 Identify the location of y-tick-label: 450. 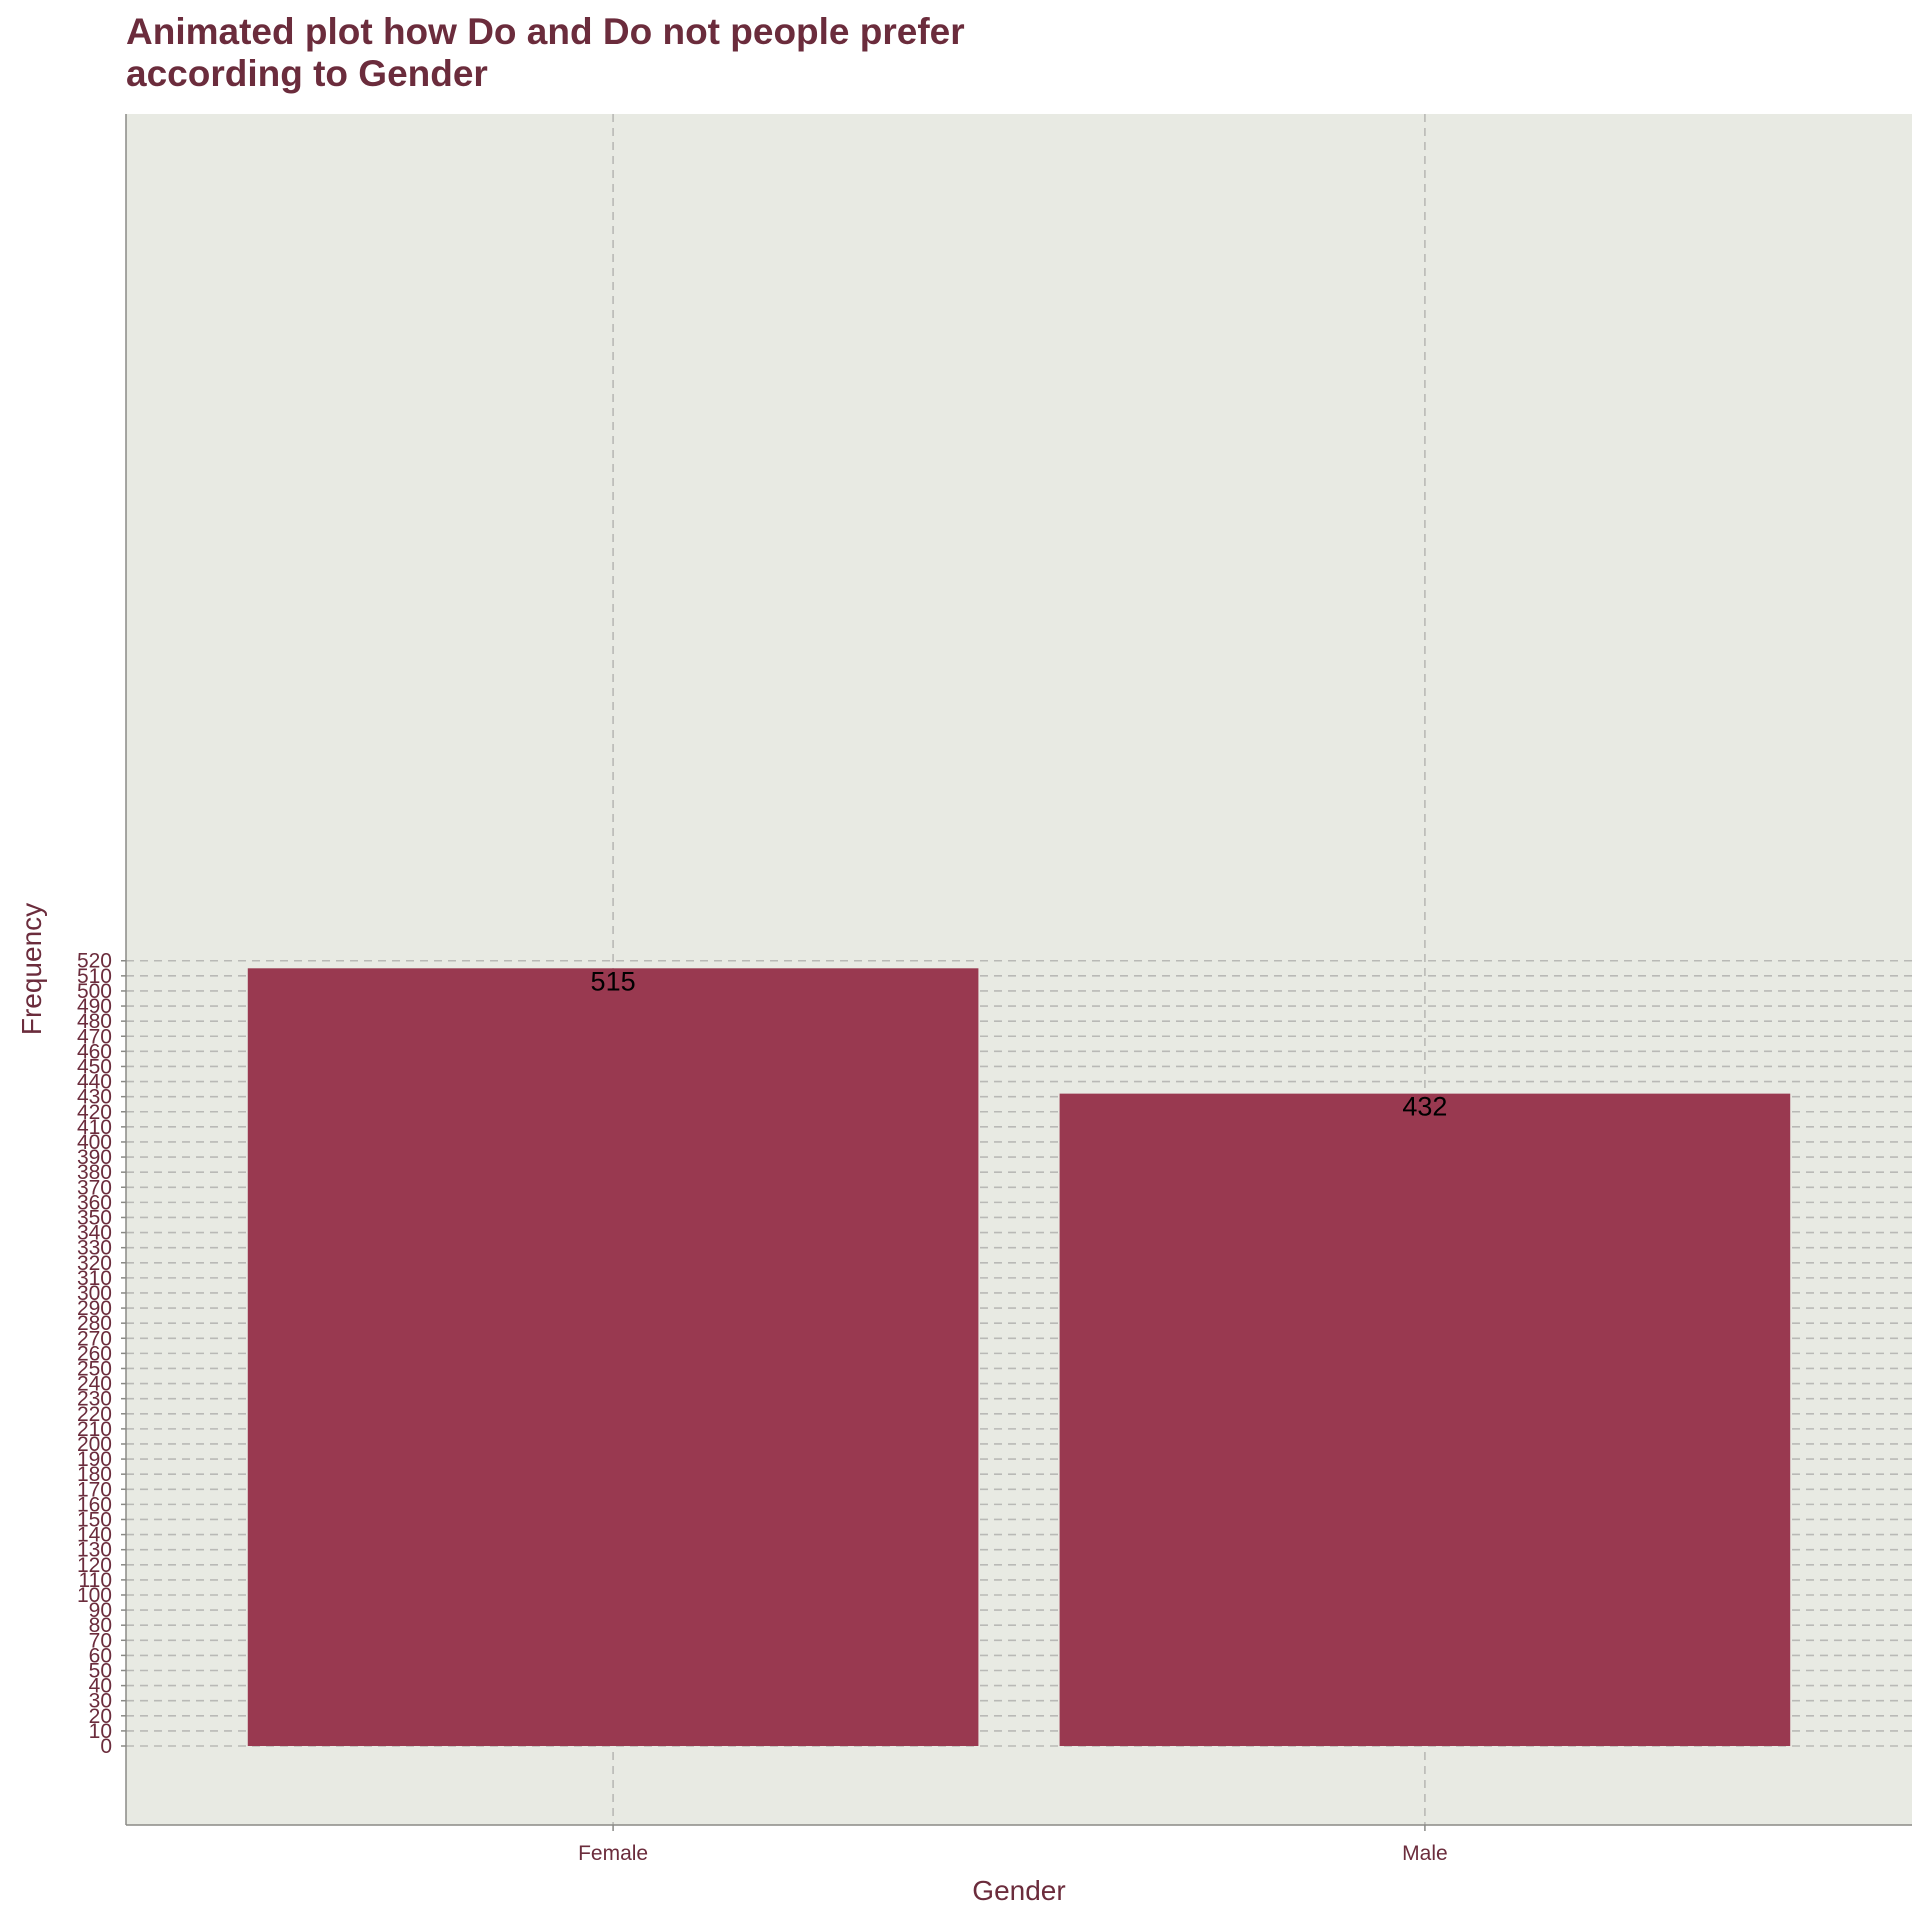
(94, 1066).